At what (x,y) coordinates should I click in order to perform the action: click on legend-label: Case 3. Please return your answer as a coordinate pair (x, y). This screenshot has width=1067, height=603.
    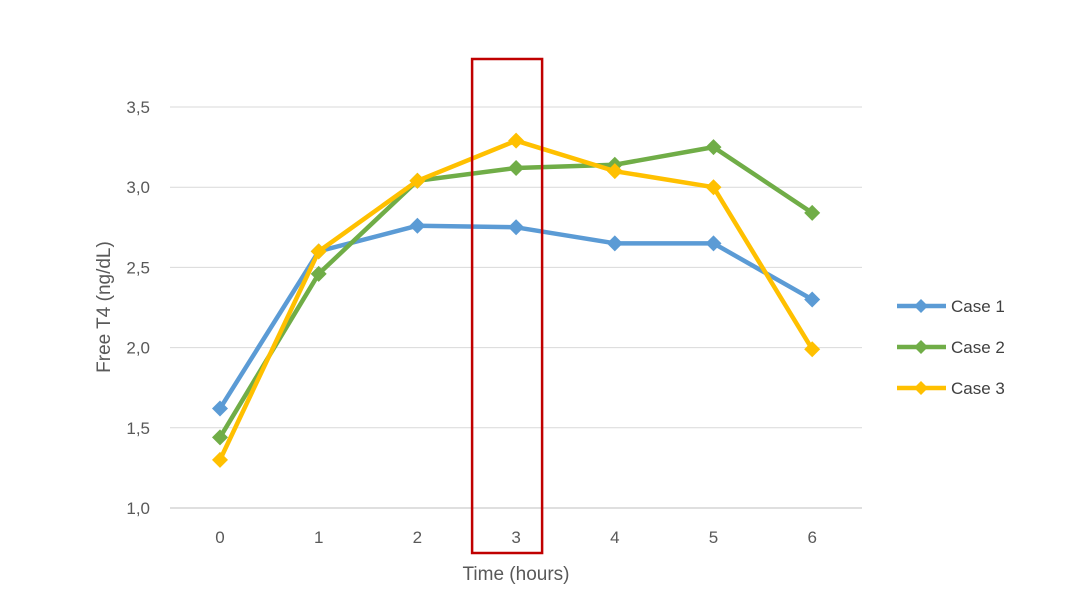
    Looking at the image, I should click on (978, 388).